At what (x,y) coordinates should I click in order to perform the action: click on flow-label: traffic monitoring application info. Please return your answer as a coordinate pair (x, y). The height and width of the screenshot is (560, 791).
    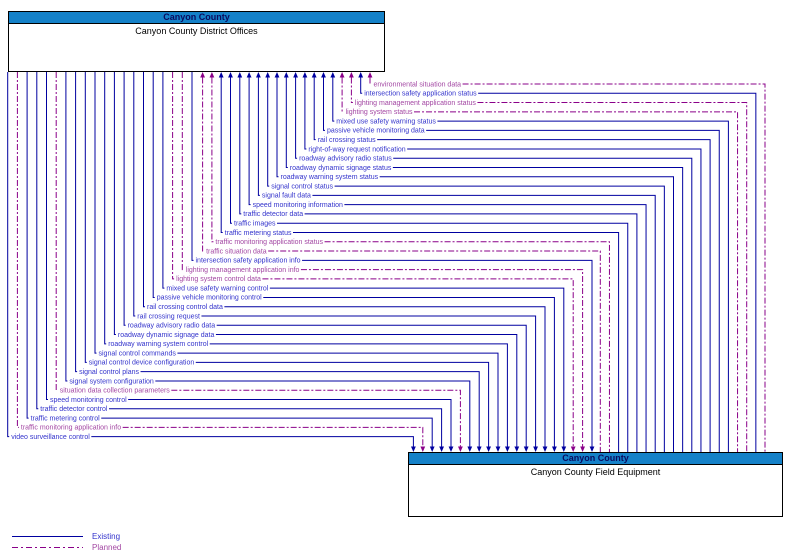
    Looking at the image, I should click on (71, 428).